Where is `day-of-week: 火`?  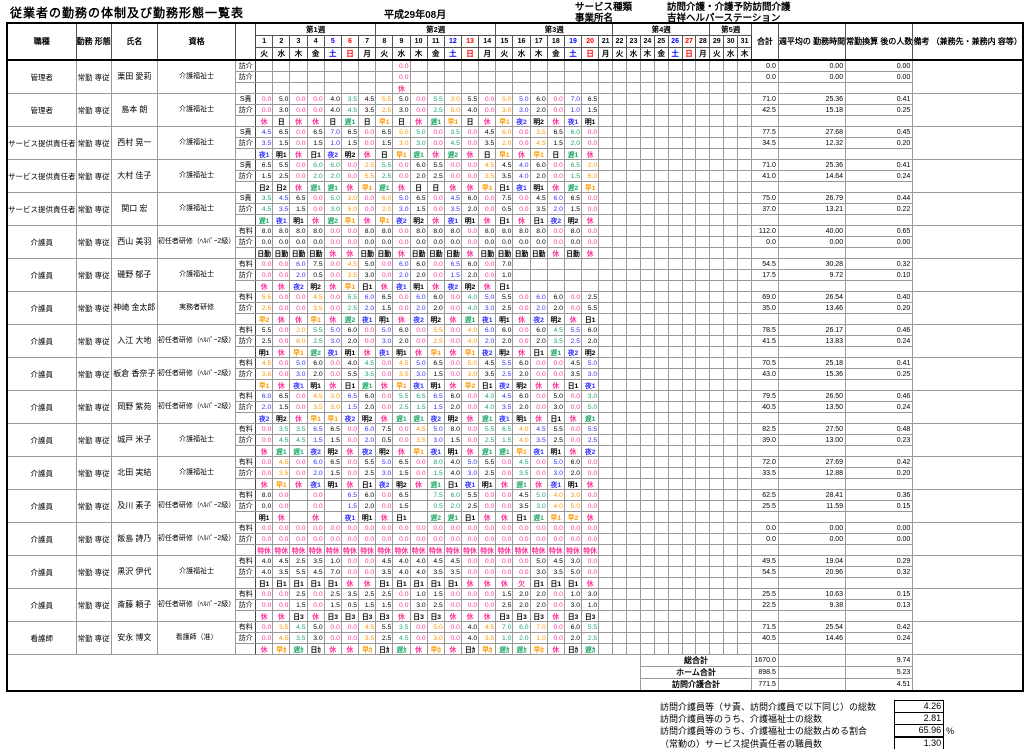
day-of-week: 火 is located at coordinates (717, 54).